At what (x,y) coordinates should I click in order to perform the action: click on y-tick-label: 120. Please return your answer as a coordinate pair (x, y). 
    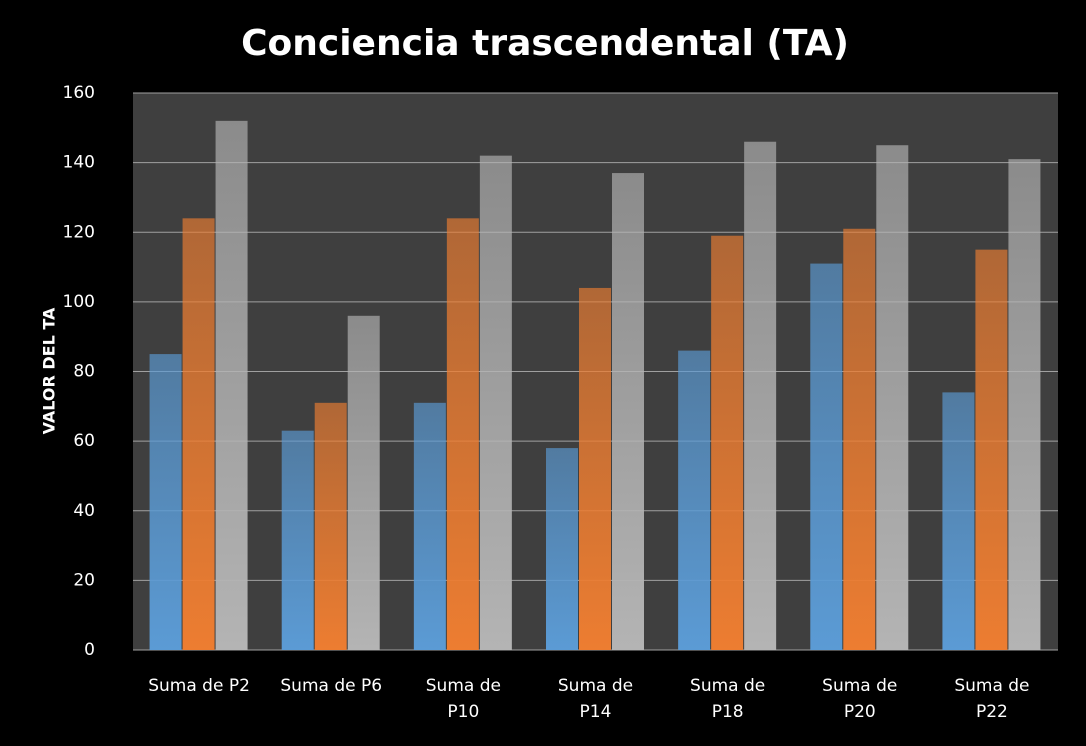
    Looking at the image, I should click on (79, 232).